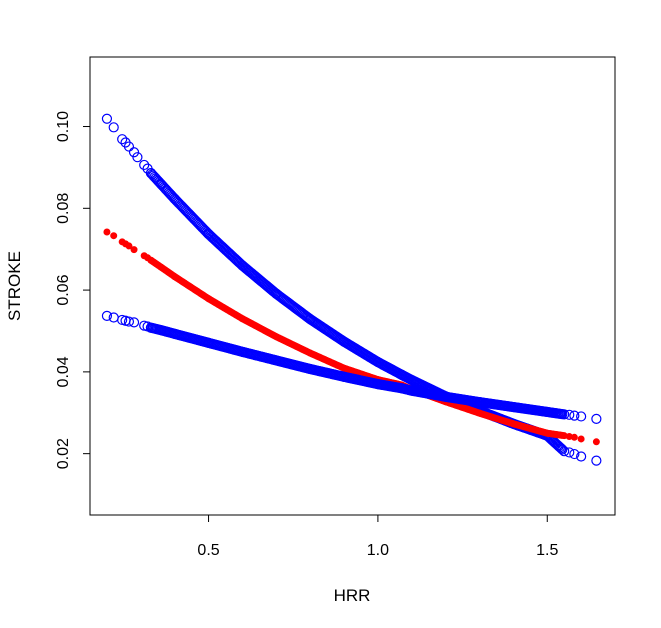  What do you see at coordinates (14, 286) in the screenshot?
I see `y-axis-title: STROKE` at bounding box center [14, 286].